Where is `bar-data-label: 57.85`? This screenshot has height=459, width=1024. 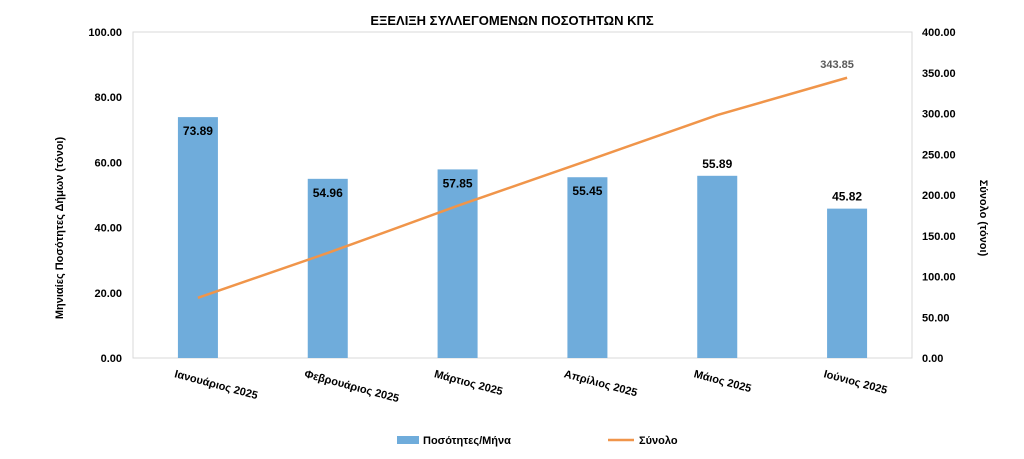
bar-data-label: 57.85 is located at coordinates (458, 183).